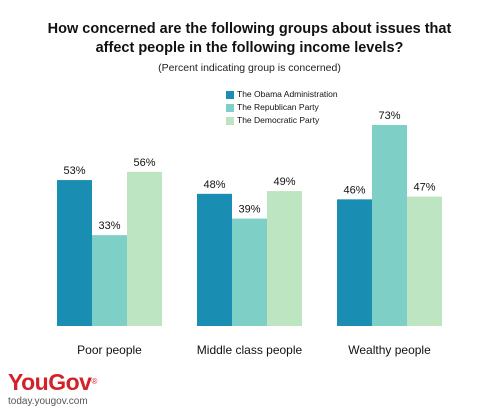 This screenshot has height=414, width=499. I want to click on data-label-democratic-poor: 56%, so click(144, 163).